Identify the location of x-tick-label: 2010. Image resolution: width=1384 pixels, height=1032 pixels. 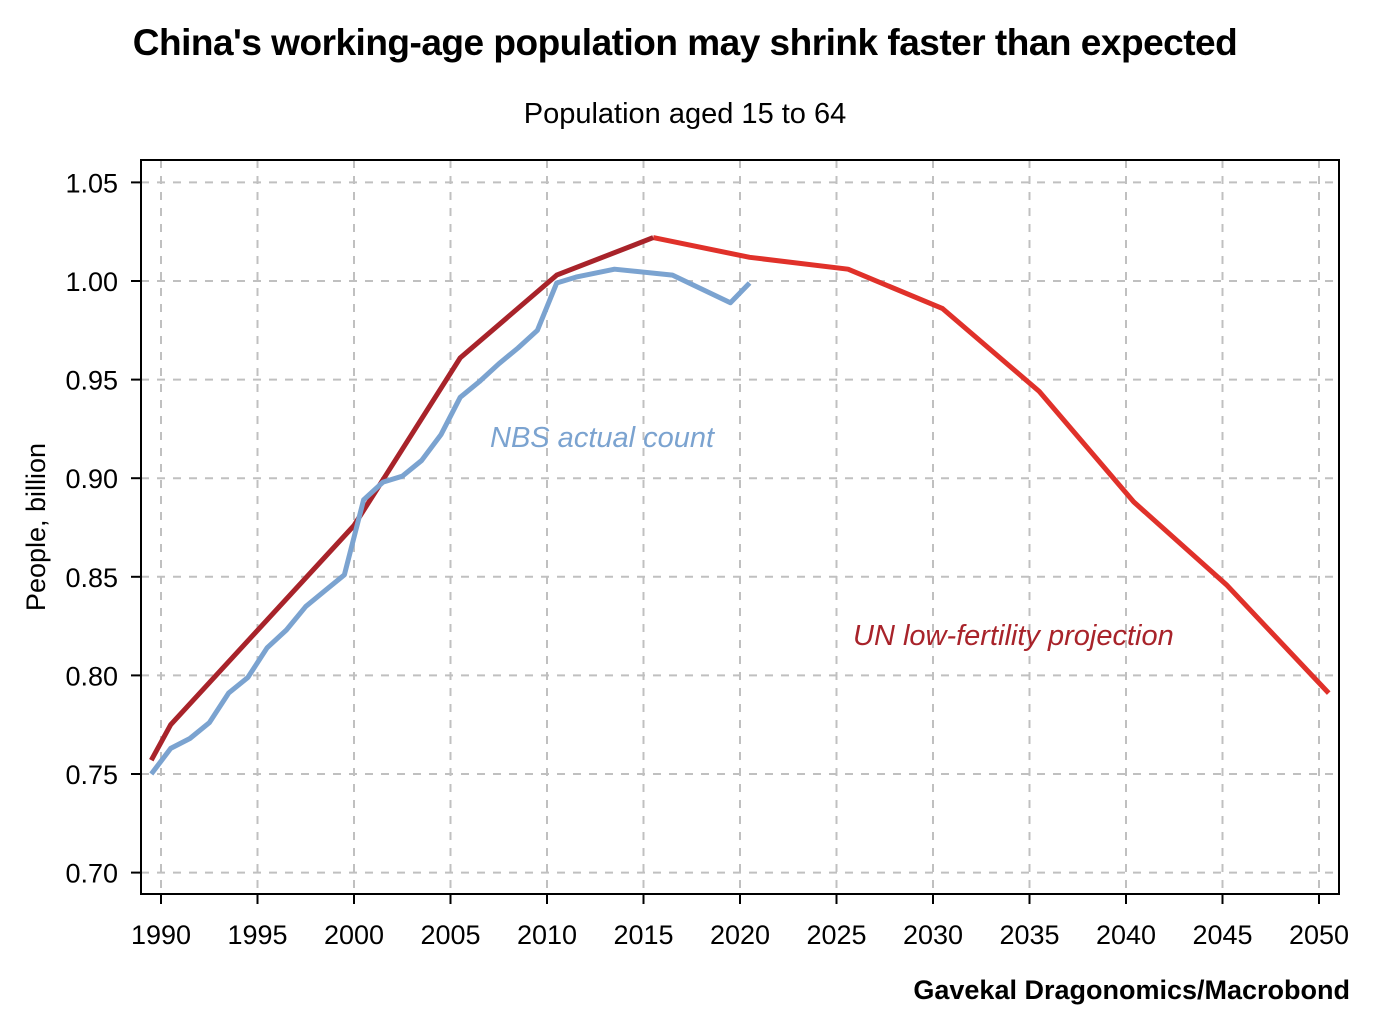
(547, 935).